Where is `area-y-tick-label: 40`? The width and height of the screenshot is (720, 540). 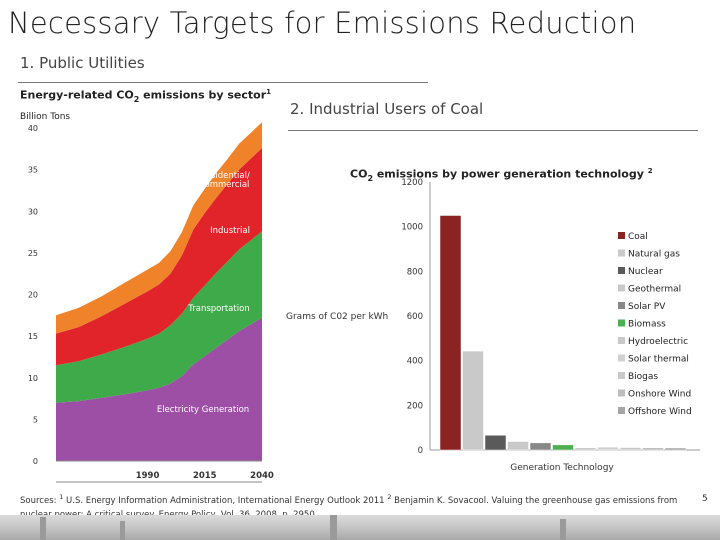 area-y-tick-label: 40 is located at coordinates (33, 128).